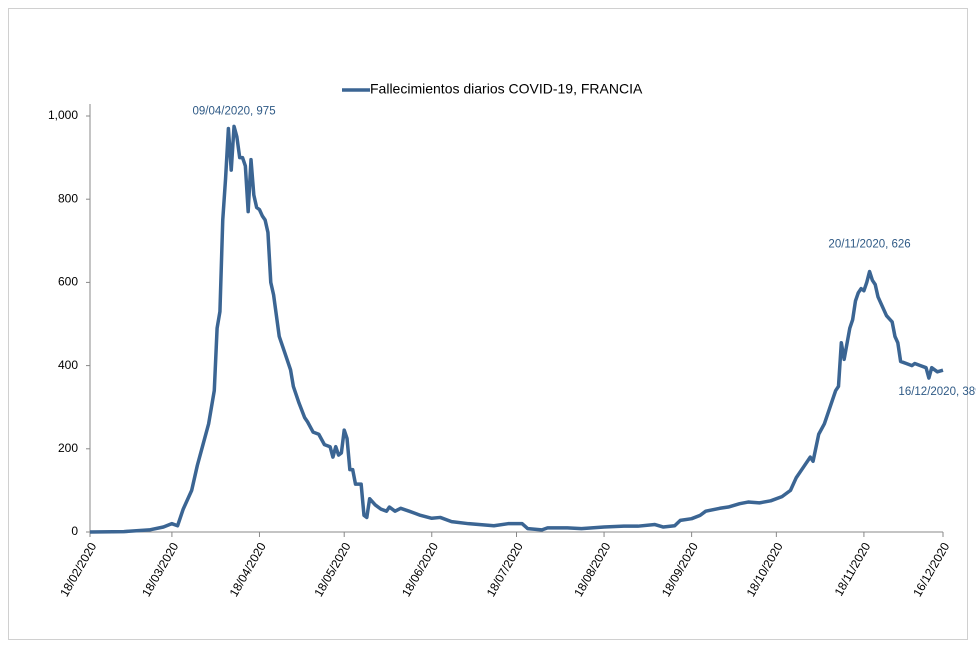  Describe the element at coordinates (233, 111) in the screenshot. I see `annotation: 09/04/2020, 975` at that location.